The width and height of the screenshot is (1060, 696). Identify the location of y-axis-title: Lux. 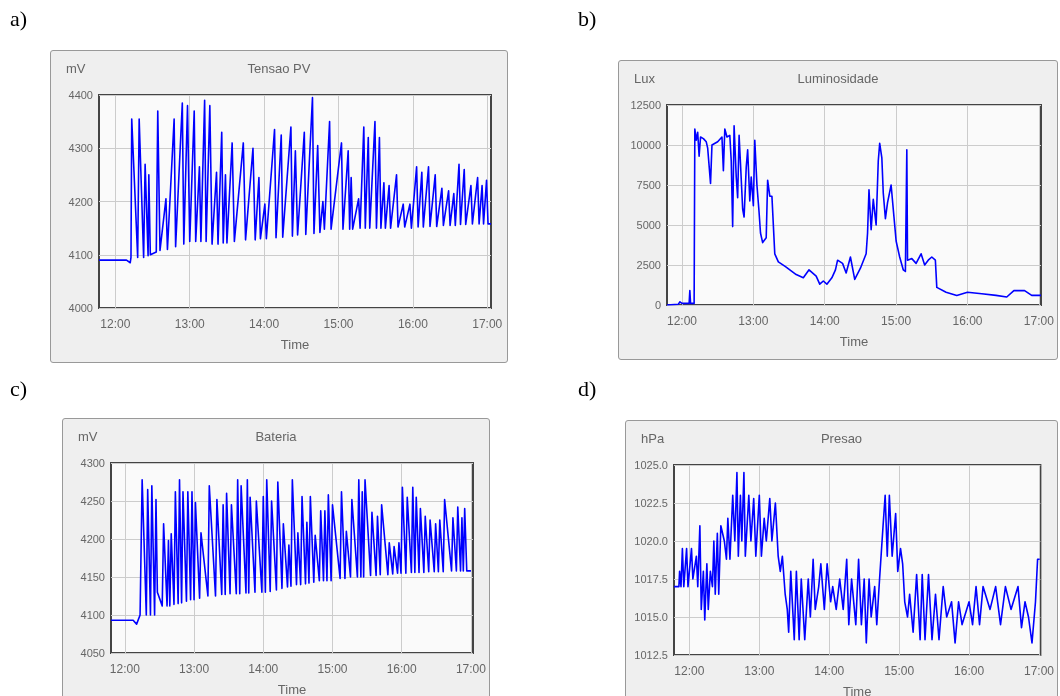
(645, 78).